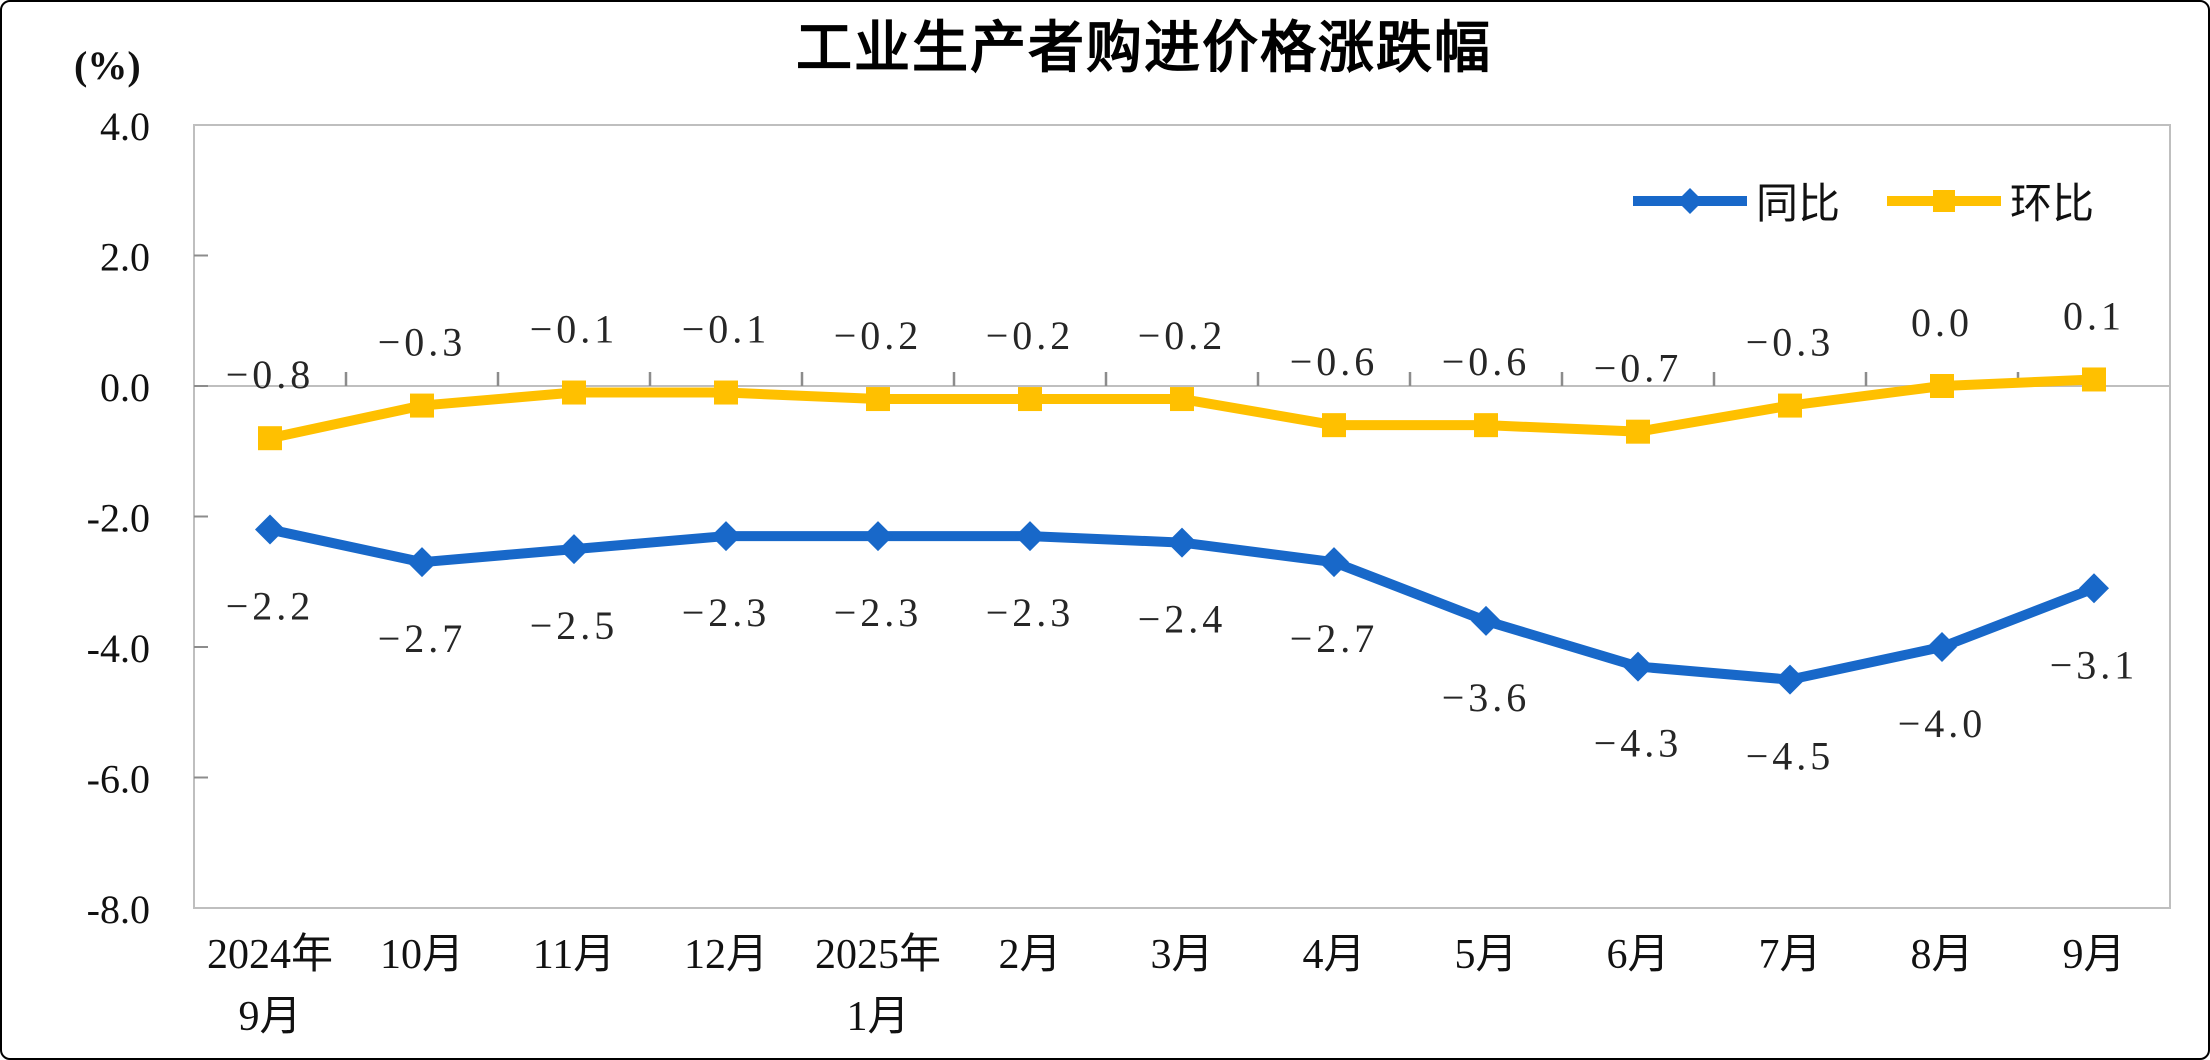  Describe the element at coordinates (1798, 205) in the screenshot. I see `legend-label-yoy: 同比` at that location.